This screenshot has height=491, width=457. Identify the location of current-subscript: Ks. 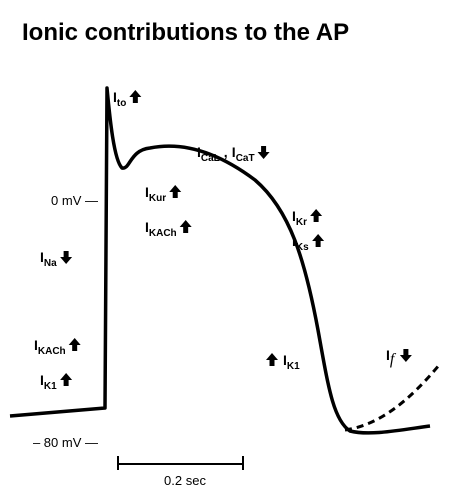
(302, 247).